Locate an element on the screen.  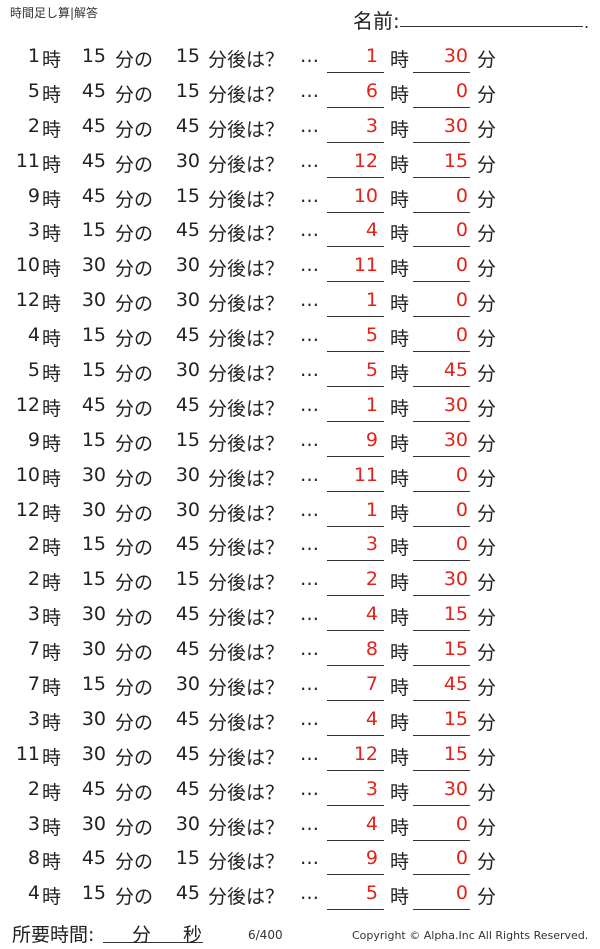
start-minute: 30 is located at coordinates (93, 509).